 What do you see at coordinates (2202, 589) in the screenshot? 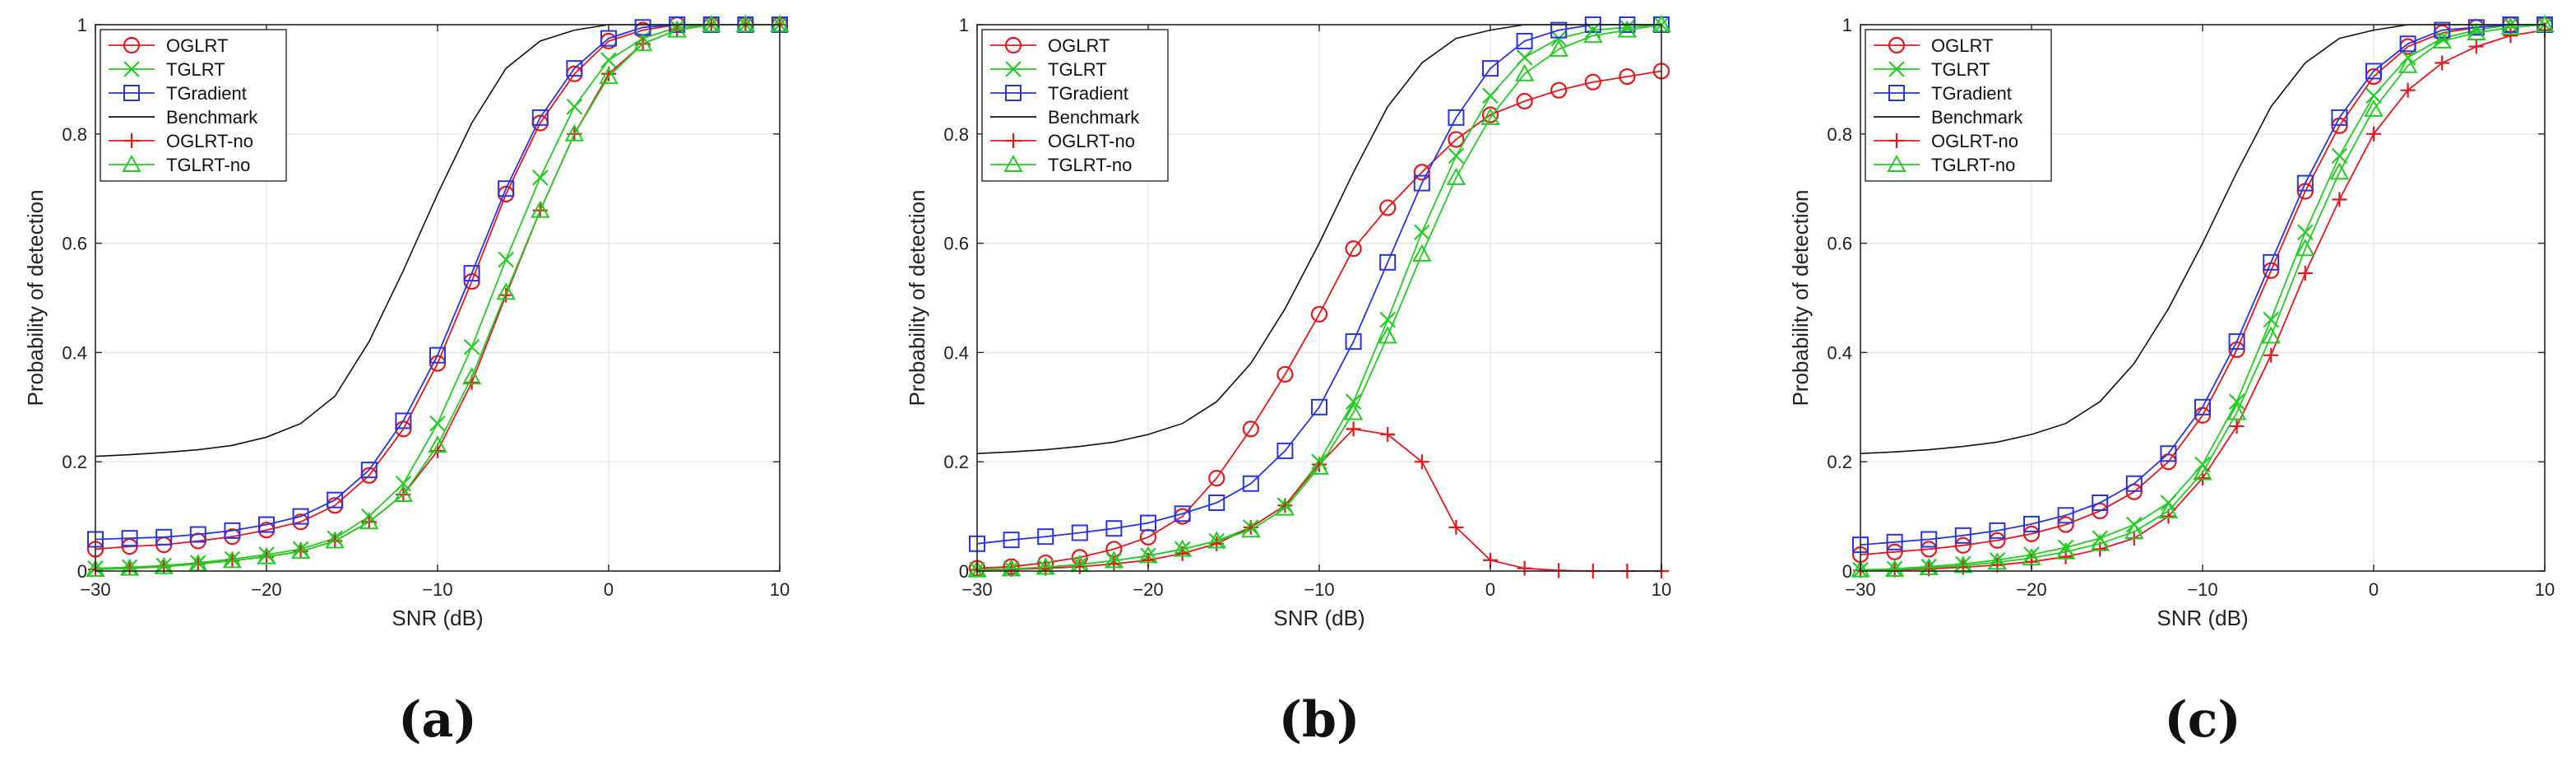
I see `x-tick-label: −10` at bounding box center [2202, 589].